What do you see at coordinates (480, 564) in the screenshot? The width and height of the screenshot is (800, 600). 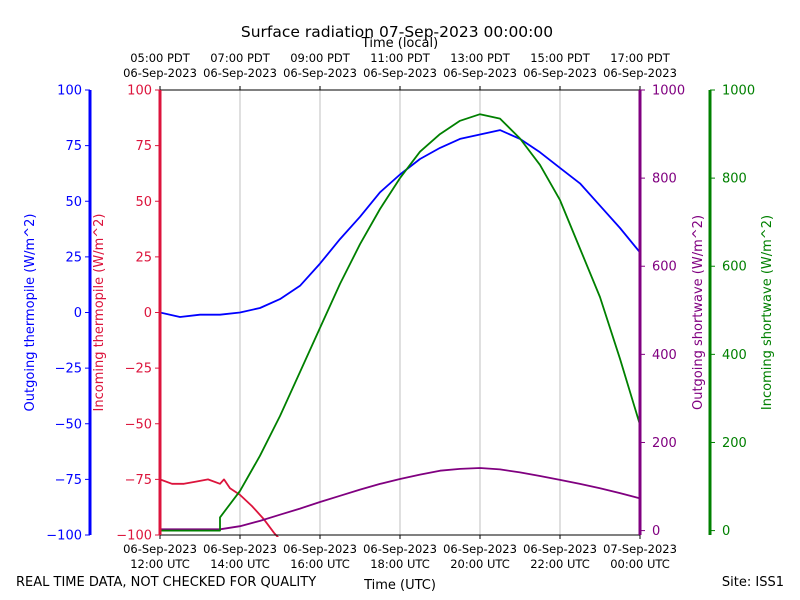 I see `bottom-x-tick-time: 20:00 UTC` at bounding box center [480, 564].